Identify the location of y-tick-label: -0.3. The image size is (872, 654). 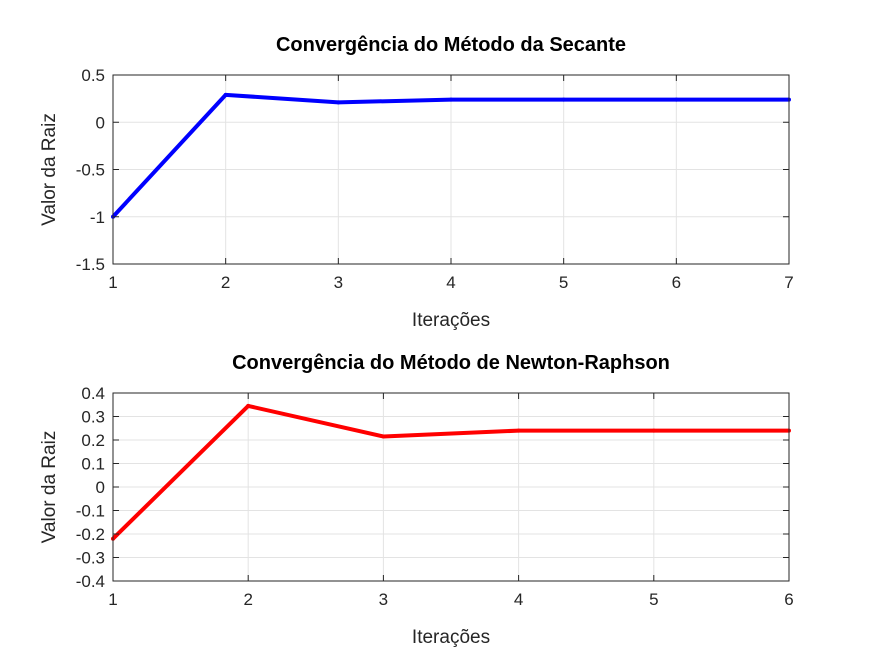
(90, 558).